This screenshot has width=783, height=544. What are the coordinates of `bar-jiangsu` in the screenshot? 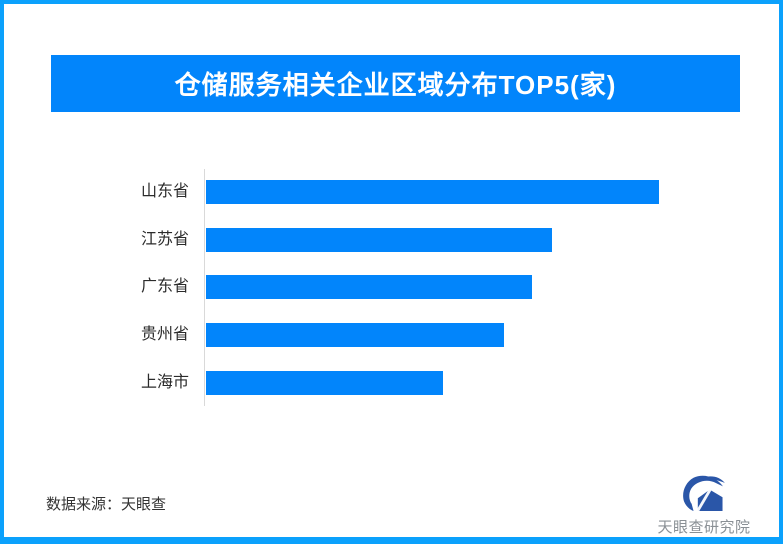 It's located at (379, 240).